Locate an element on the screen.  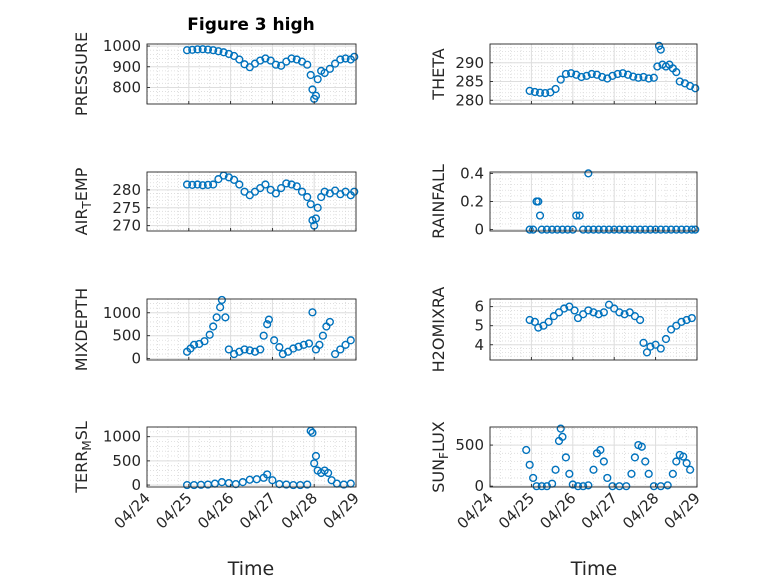
x-tick-label: 04/24 is located at coordinates (132, 510).